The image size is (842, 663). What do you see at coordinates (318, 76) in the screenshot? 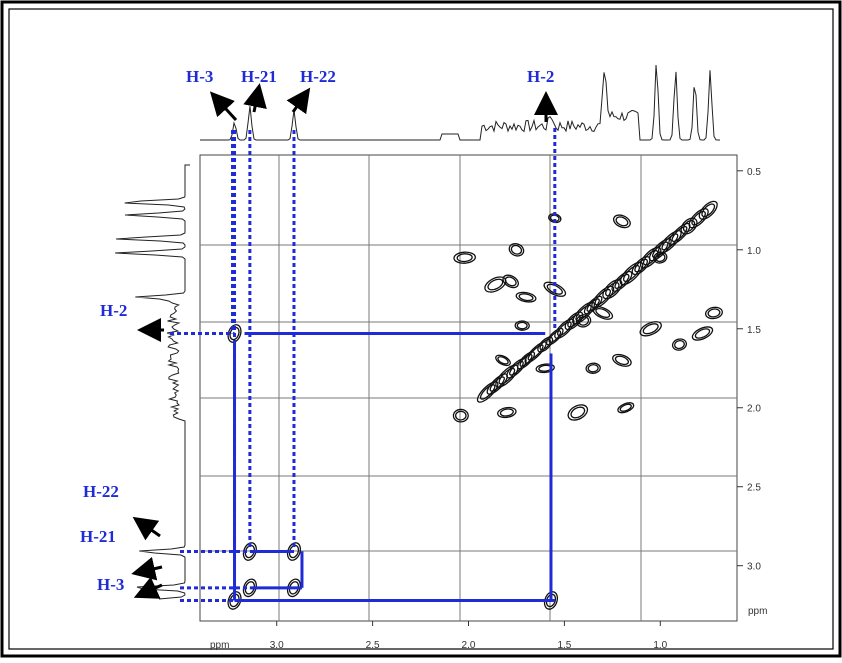
I see `label-h22-top: H-22` at bounding box center [318, 76].